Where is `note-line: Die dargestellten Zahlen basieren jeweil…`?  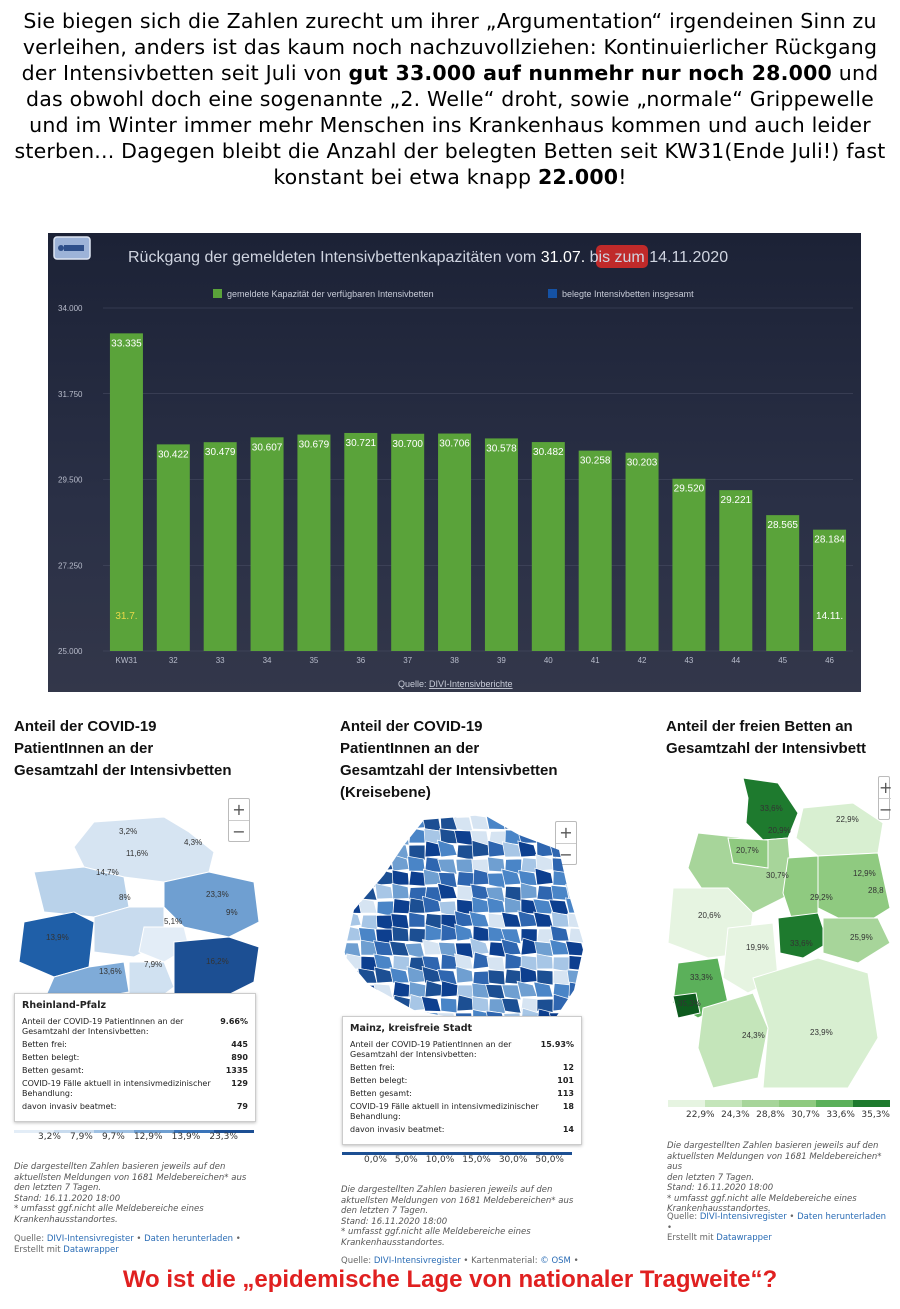 note-line: Die dargestellten Zahlen basieren jeweil… is located at coordinates (447, 1190).